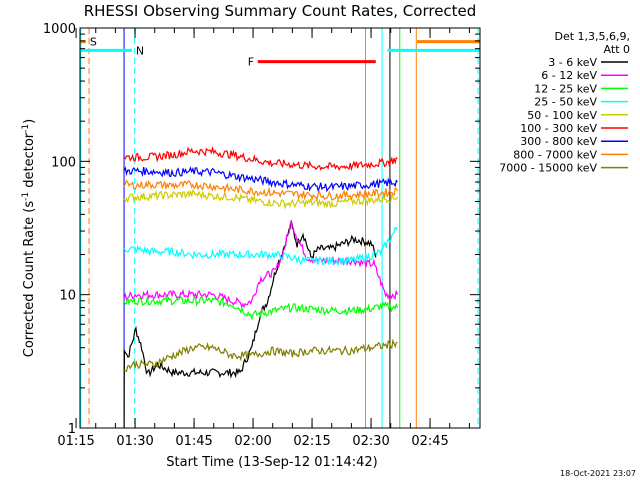 The image size is (640, 480). Describe the element at coordinates (598, 473) in the screenshot. I see `footer-timestamp: 18-Oct-2021 23:07` at that location.